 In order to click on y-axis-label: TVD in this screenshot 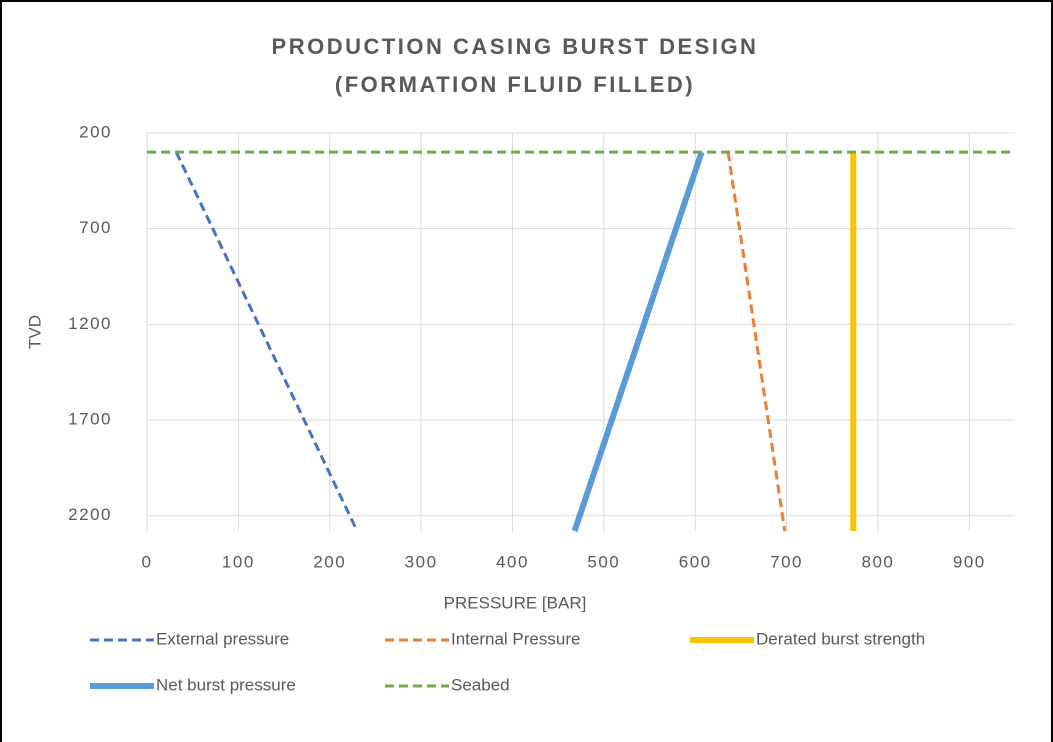, I will do `click(34, 332)`.